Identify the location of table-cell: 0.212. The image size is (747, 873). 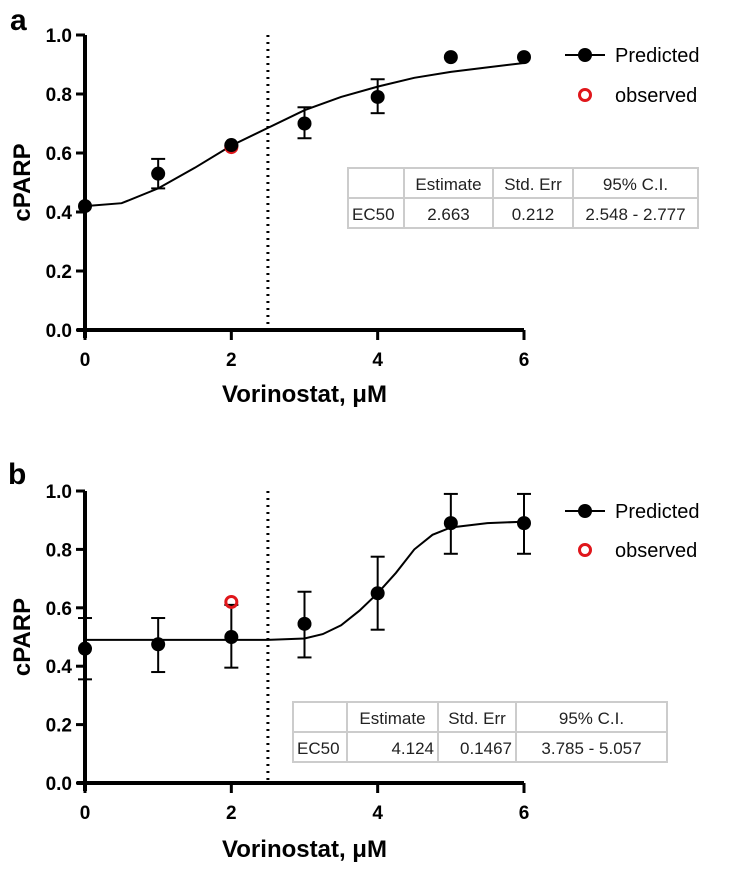
(533, 214).